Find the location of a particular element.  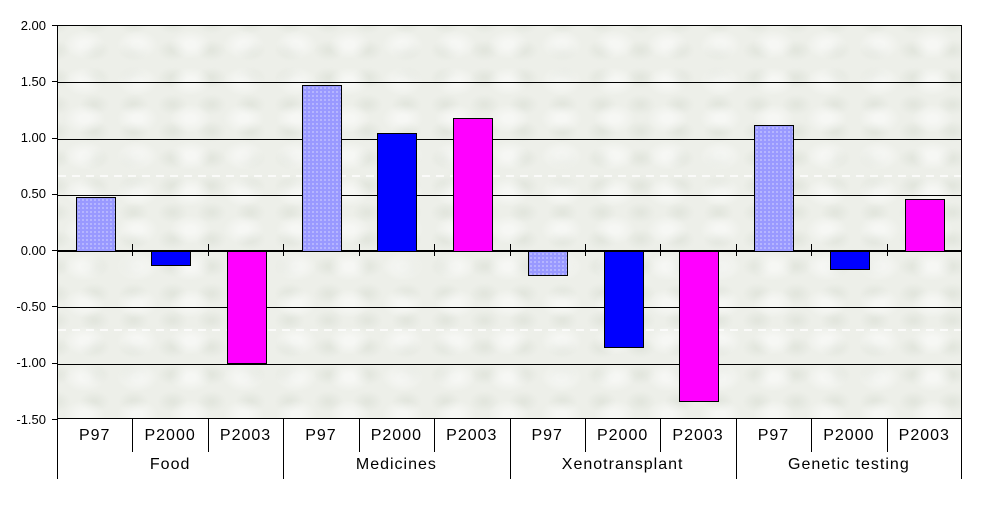

group-label: Xenotransplant is located at coordinates (622, 464).